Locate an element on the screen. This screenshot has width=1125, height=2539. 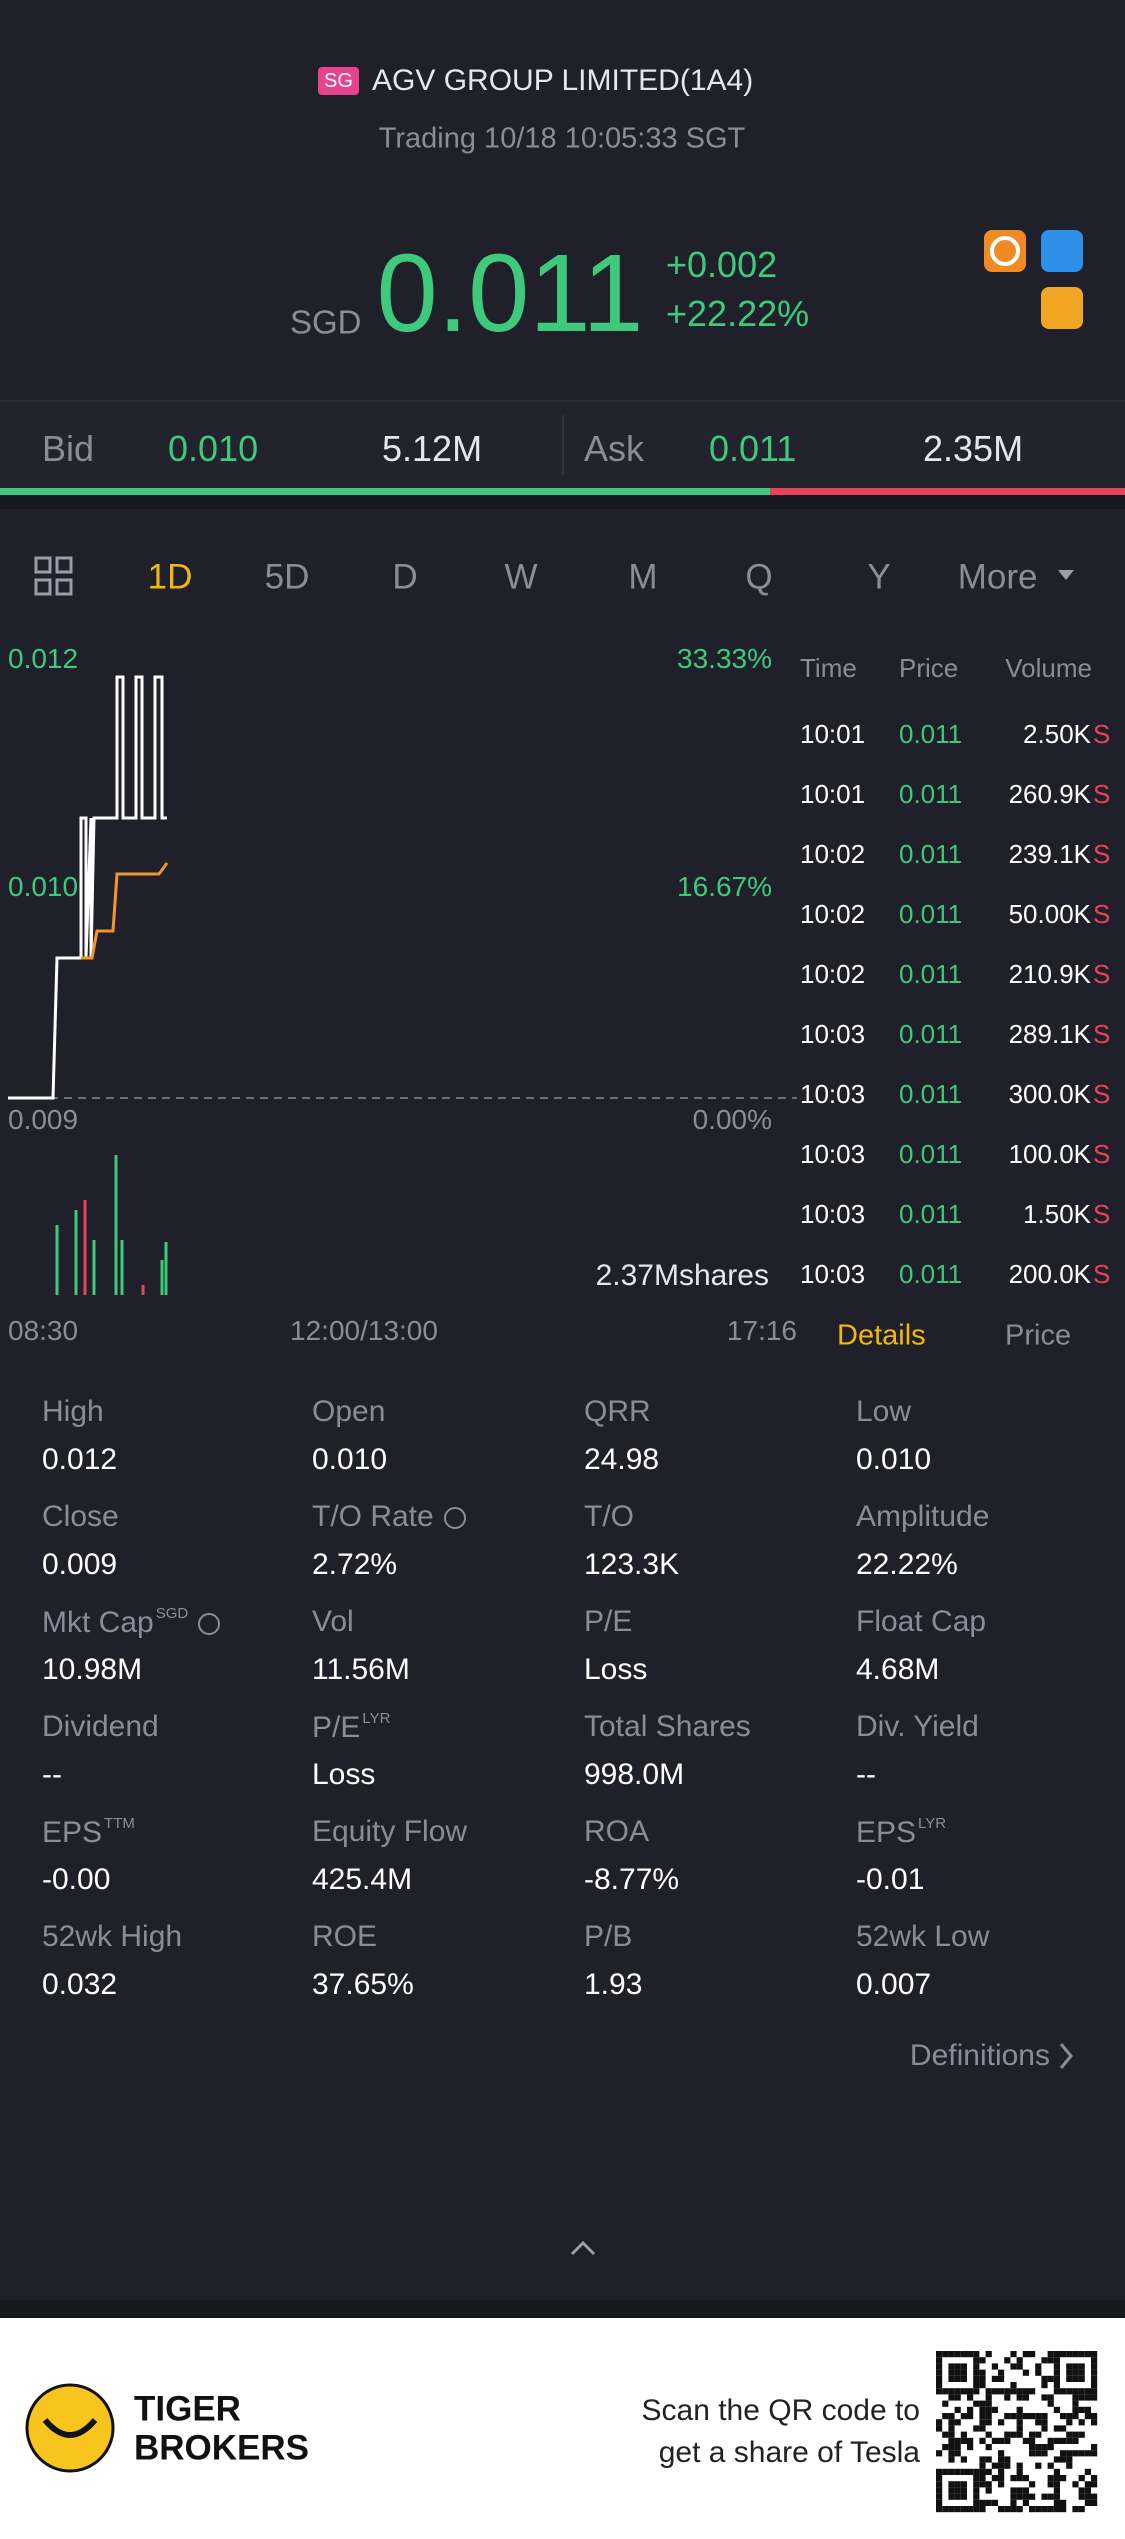
stat-label: 52wk High is located at coordinates (112, 1936).